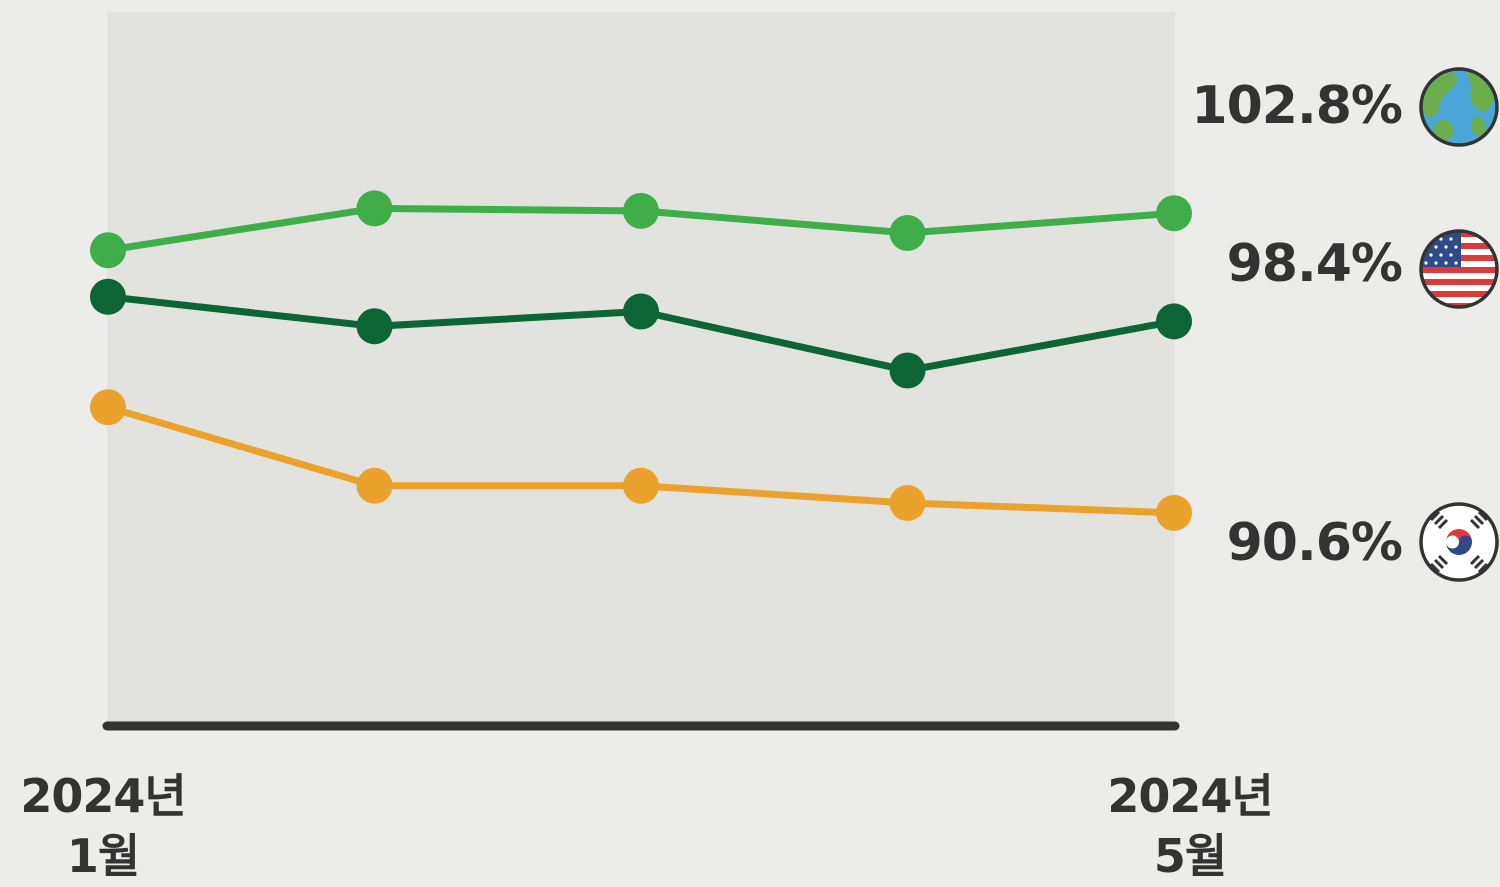  What do you see at coordinates (1459, 269) in the screenshot?
I see `us-flag-icon` at bounding box center [1459, 269].